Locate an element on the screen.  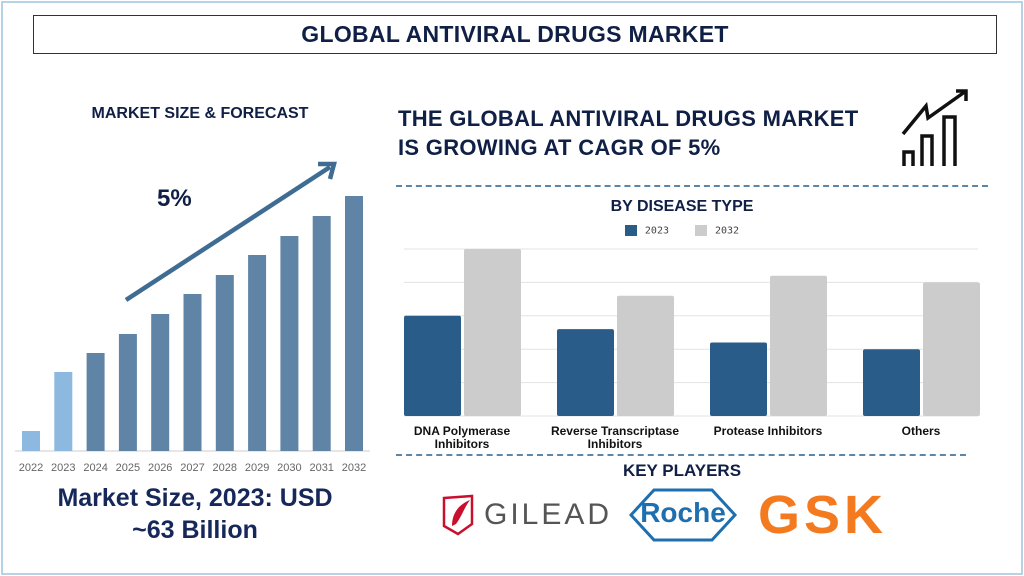
logo-gsk: GSK is located at coordinates (823, 515).